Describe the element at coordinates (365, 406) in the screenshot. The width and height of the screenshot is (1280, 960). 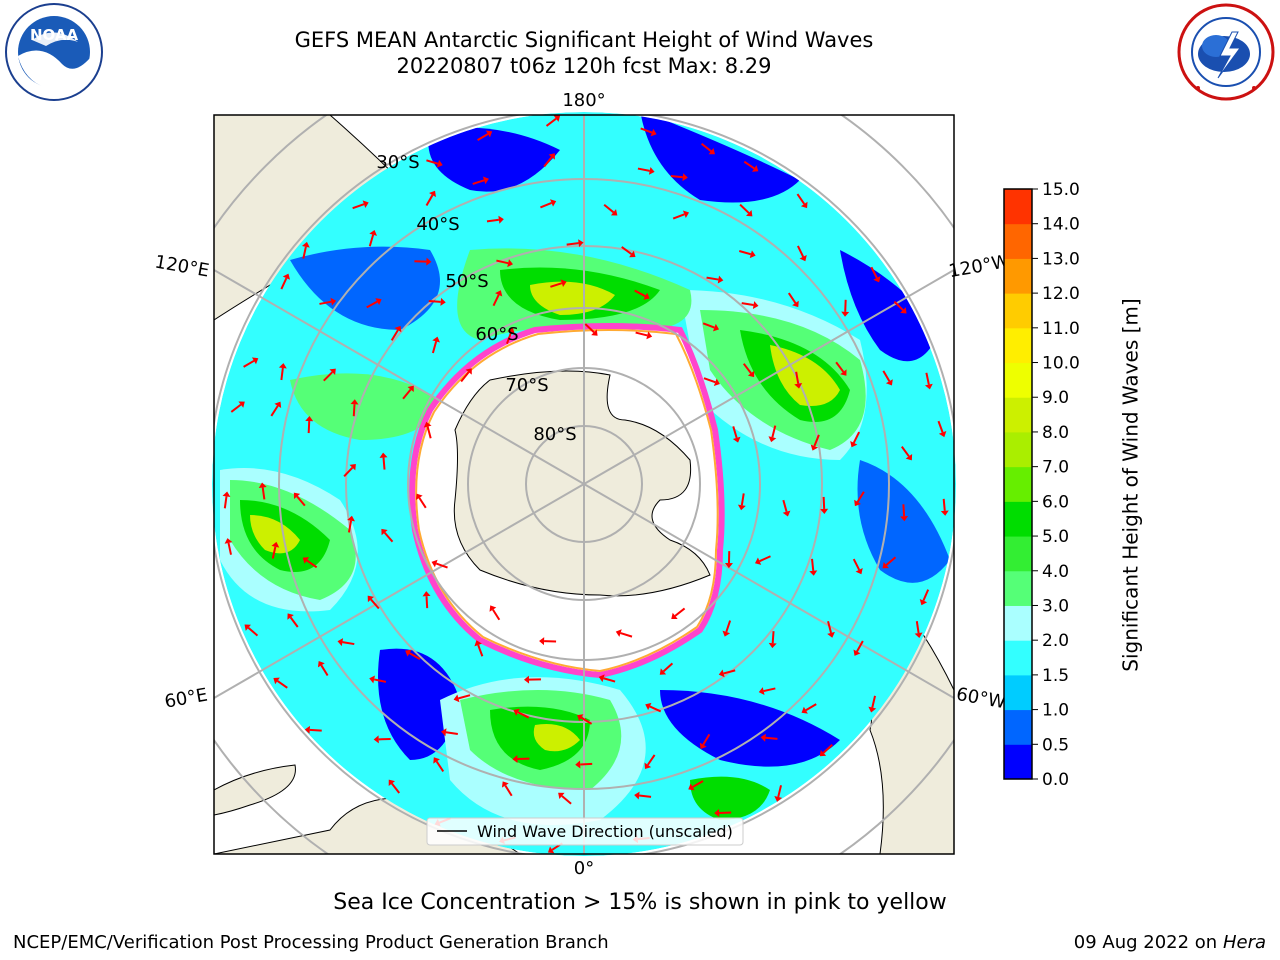
I see `contour-lightgreen` at that location.